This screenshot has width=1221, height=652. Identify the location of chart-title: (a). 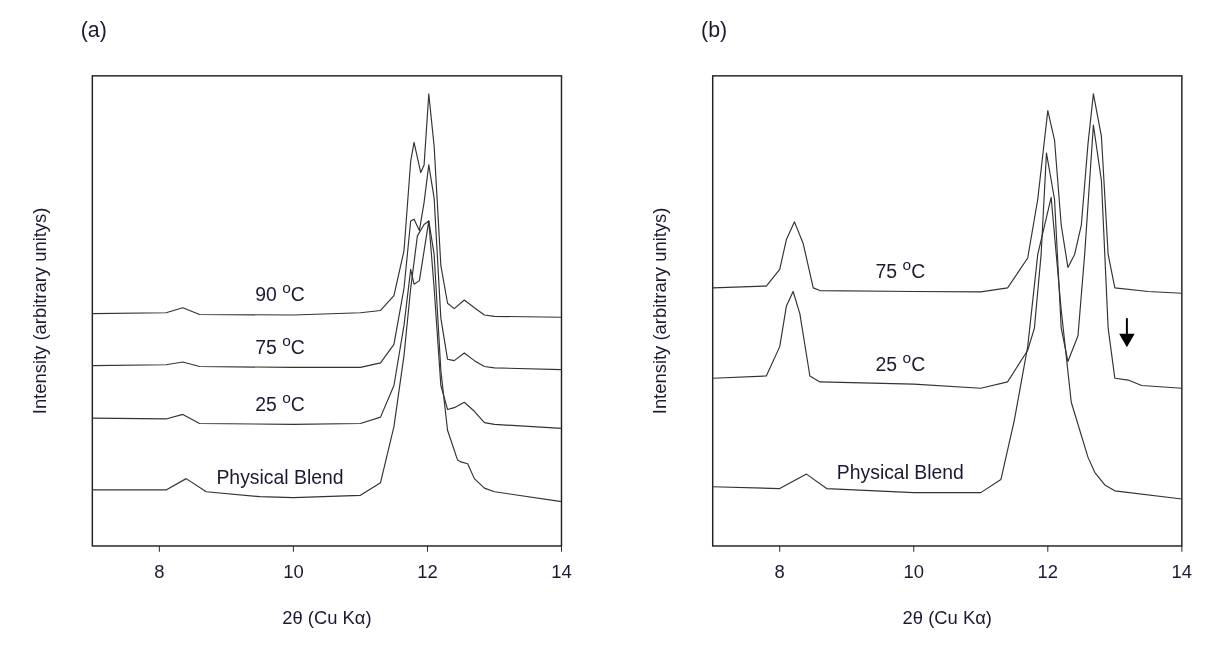
(93, 30).